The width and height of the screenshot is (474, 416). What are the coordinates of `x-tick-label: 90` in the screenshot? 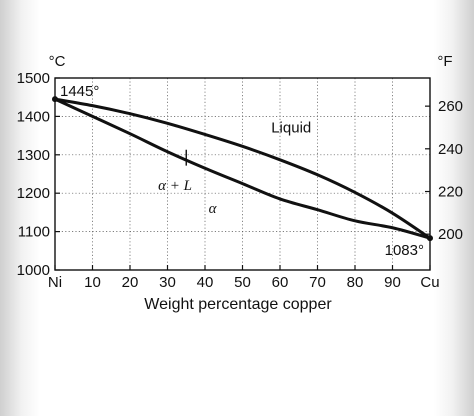 It's located at (392, 282).